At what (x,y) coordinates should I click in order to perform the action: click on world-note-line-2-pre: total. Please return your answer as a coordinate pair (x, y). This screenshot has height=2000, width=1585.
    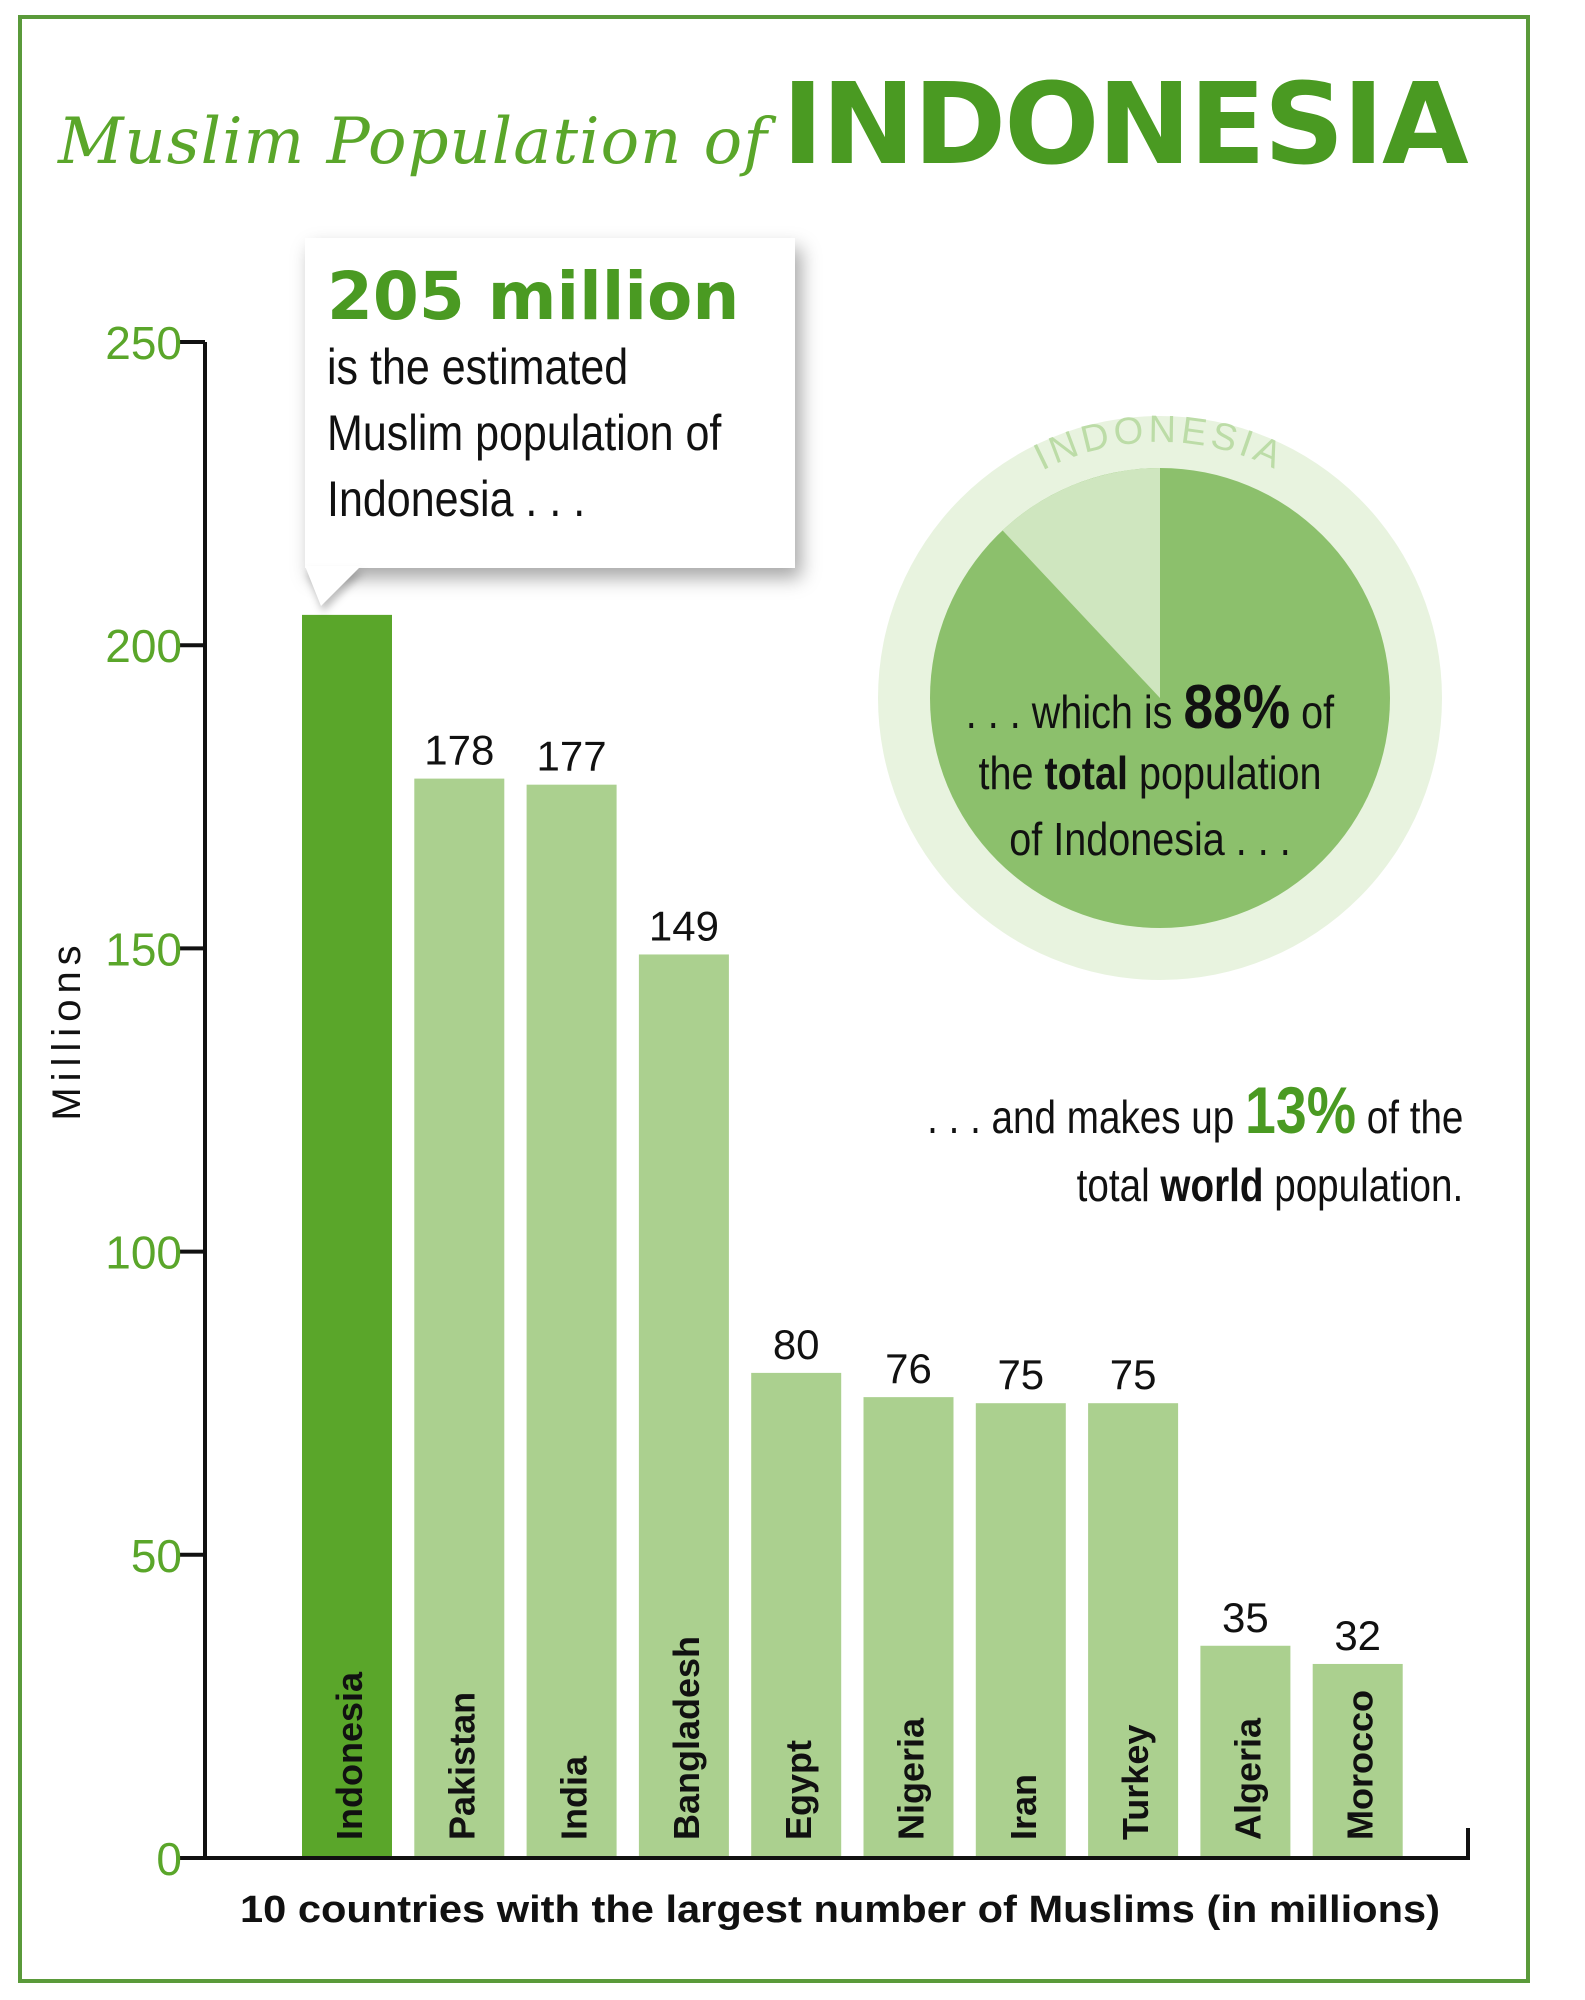
    Looking at the image, I should click on (1113, 1185).